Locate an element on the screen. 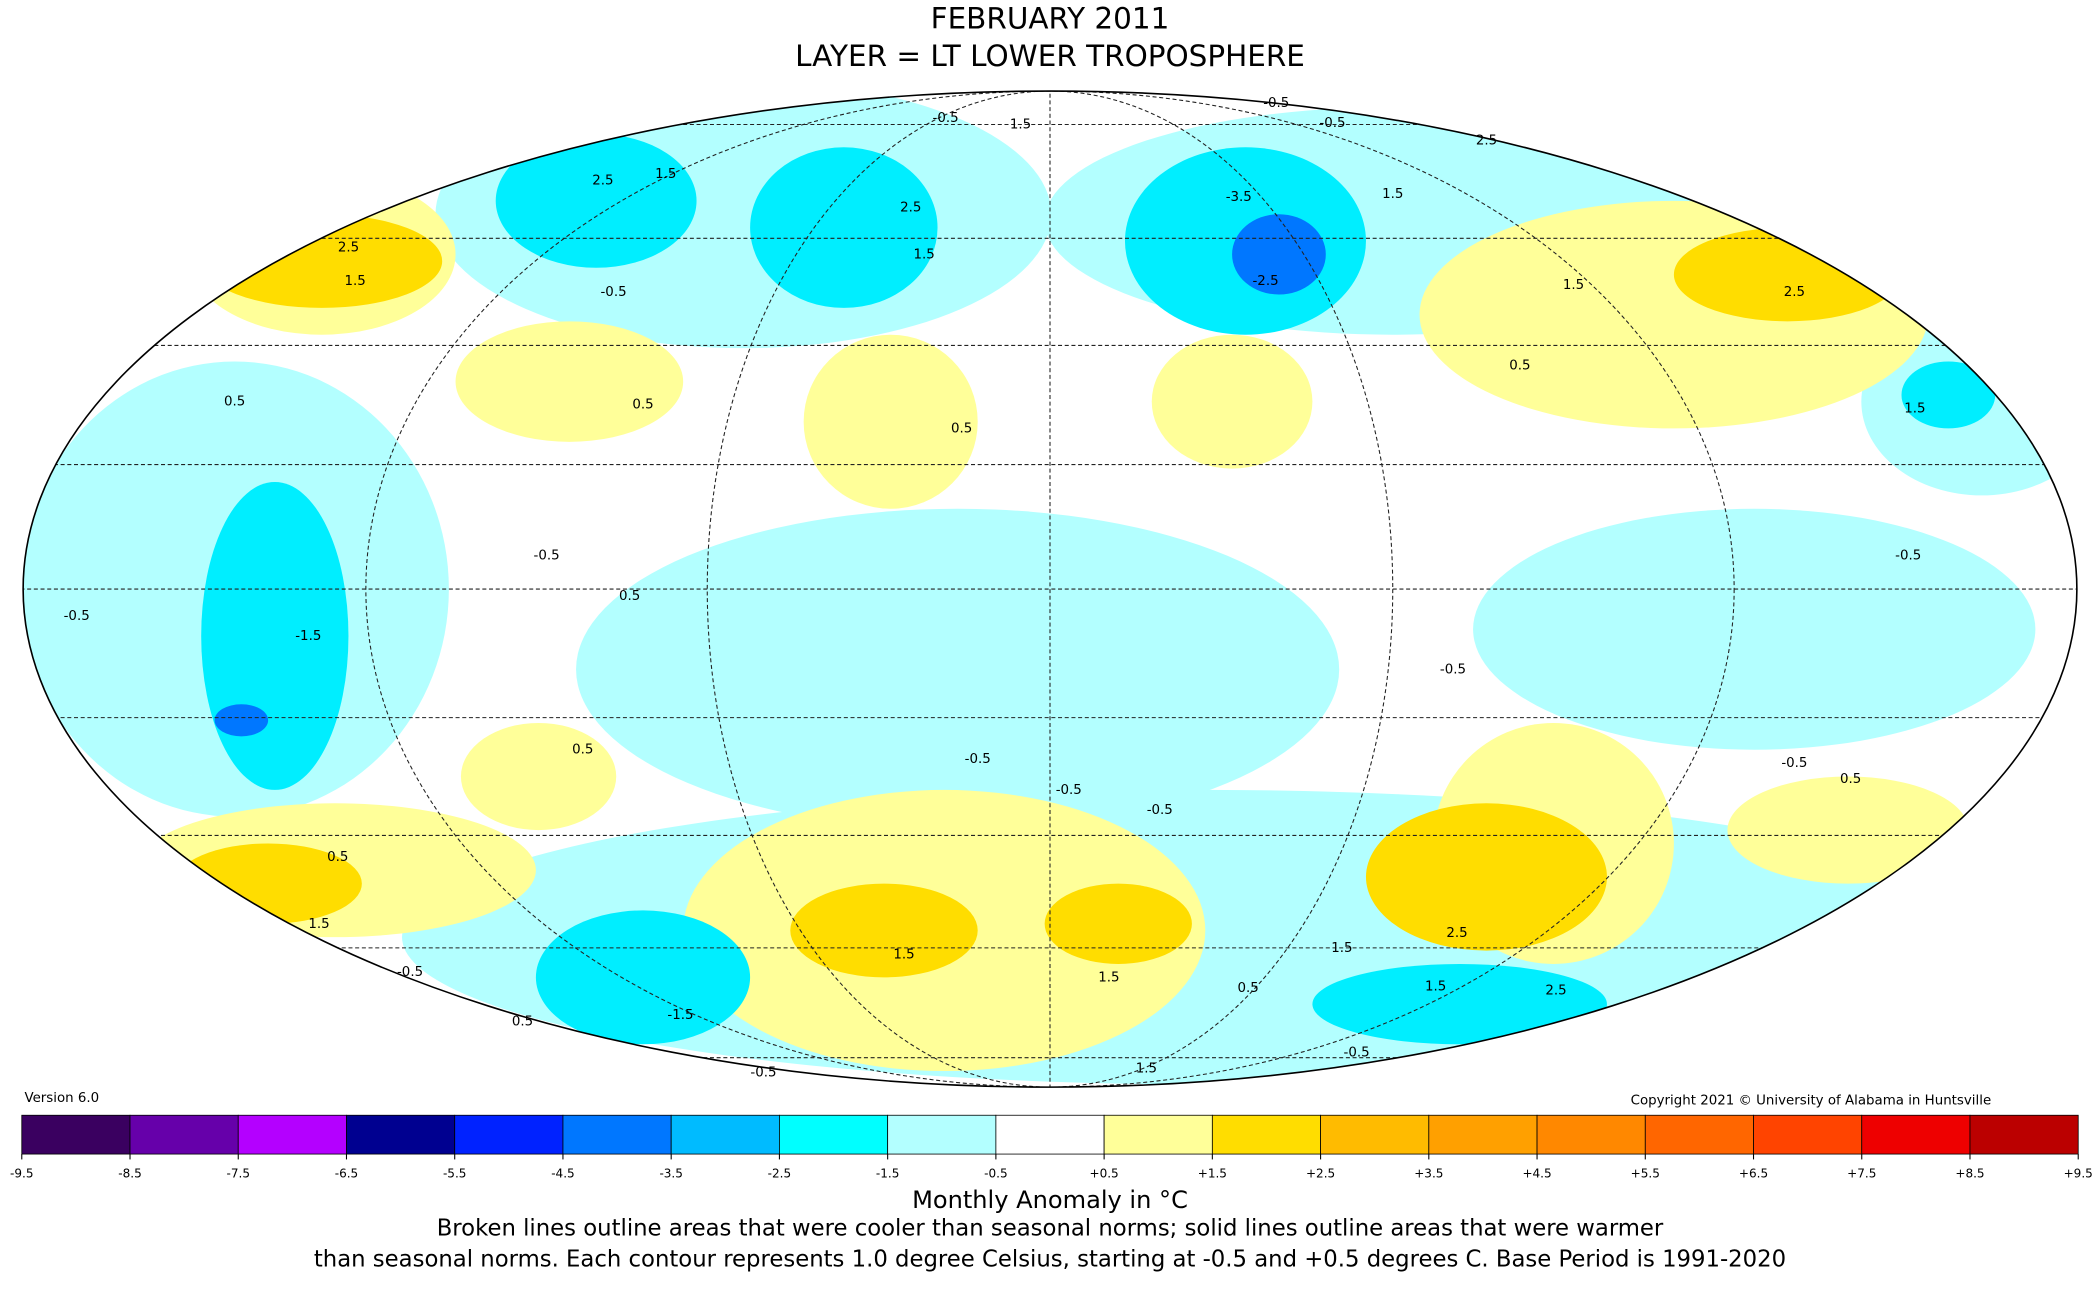  colorbar-tick-label: +0.5 is located at coordinates (1104, 1174).